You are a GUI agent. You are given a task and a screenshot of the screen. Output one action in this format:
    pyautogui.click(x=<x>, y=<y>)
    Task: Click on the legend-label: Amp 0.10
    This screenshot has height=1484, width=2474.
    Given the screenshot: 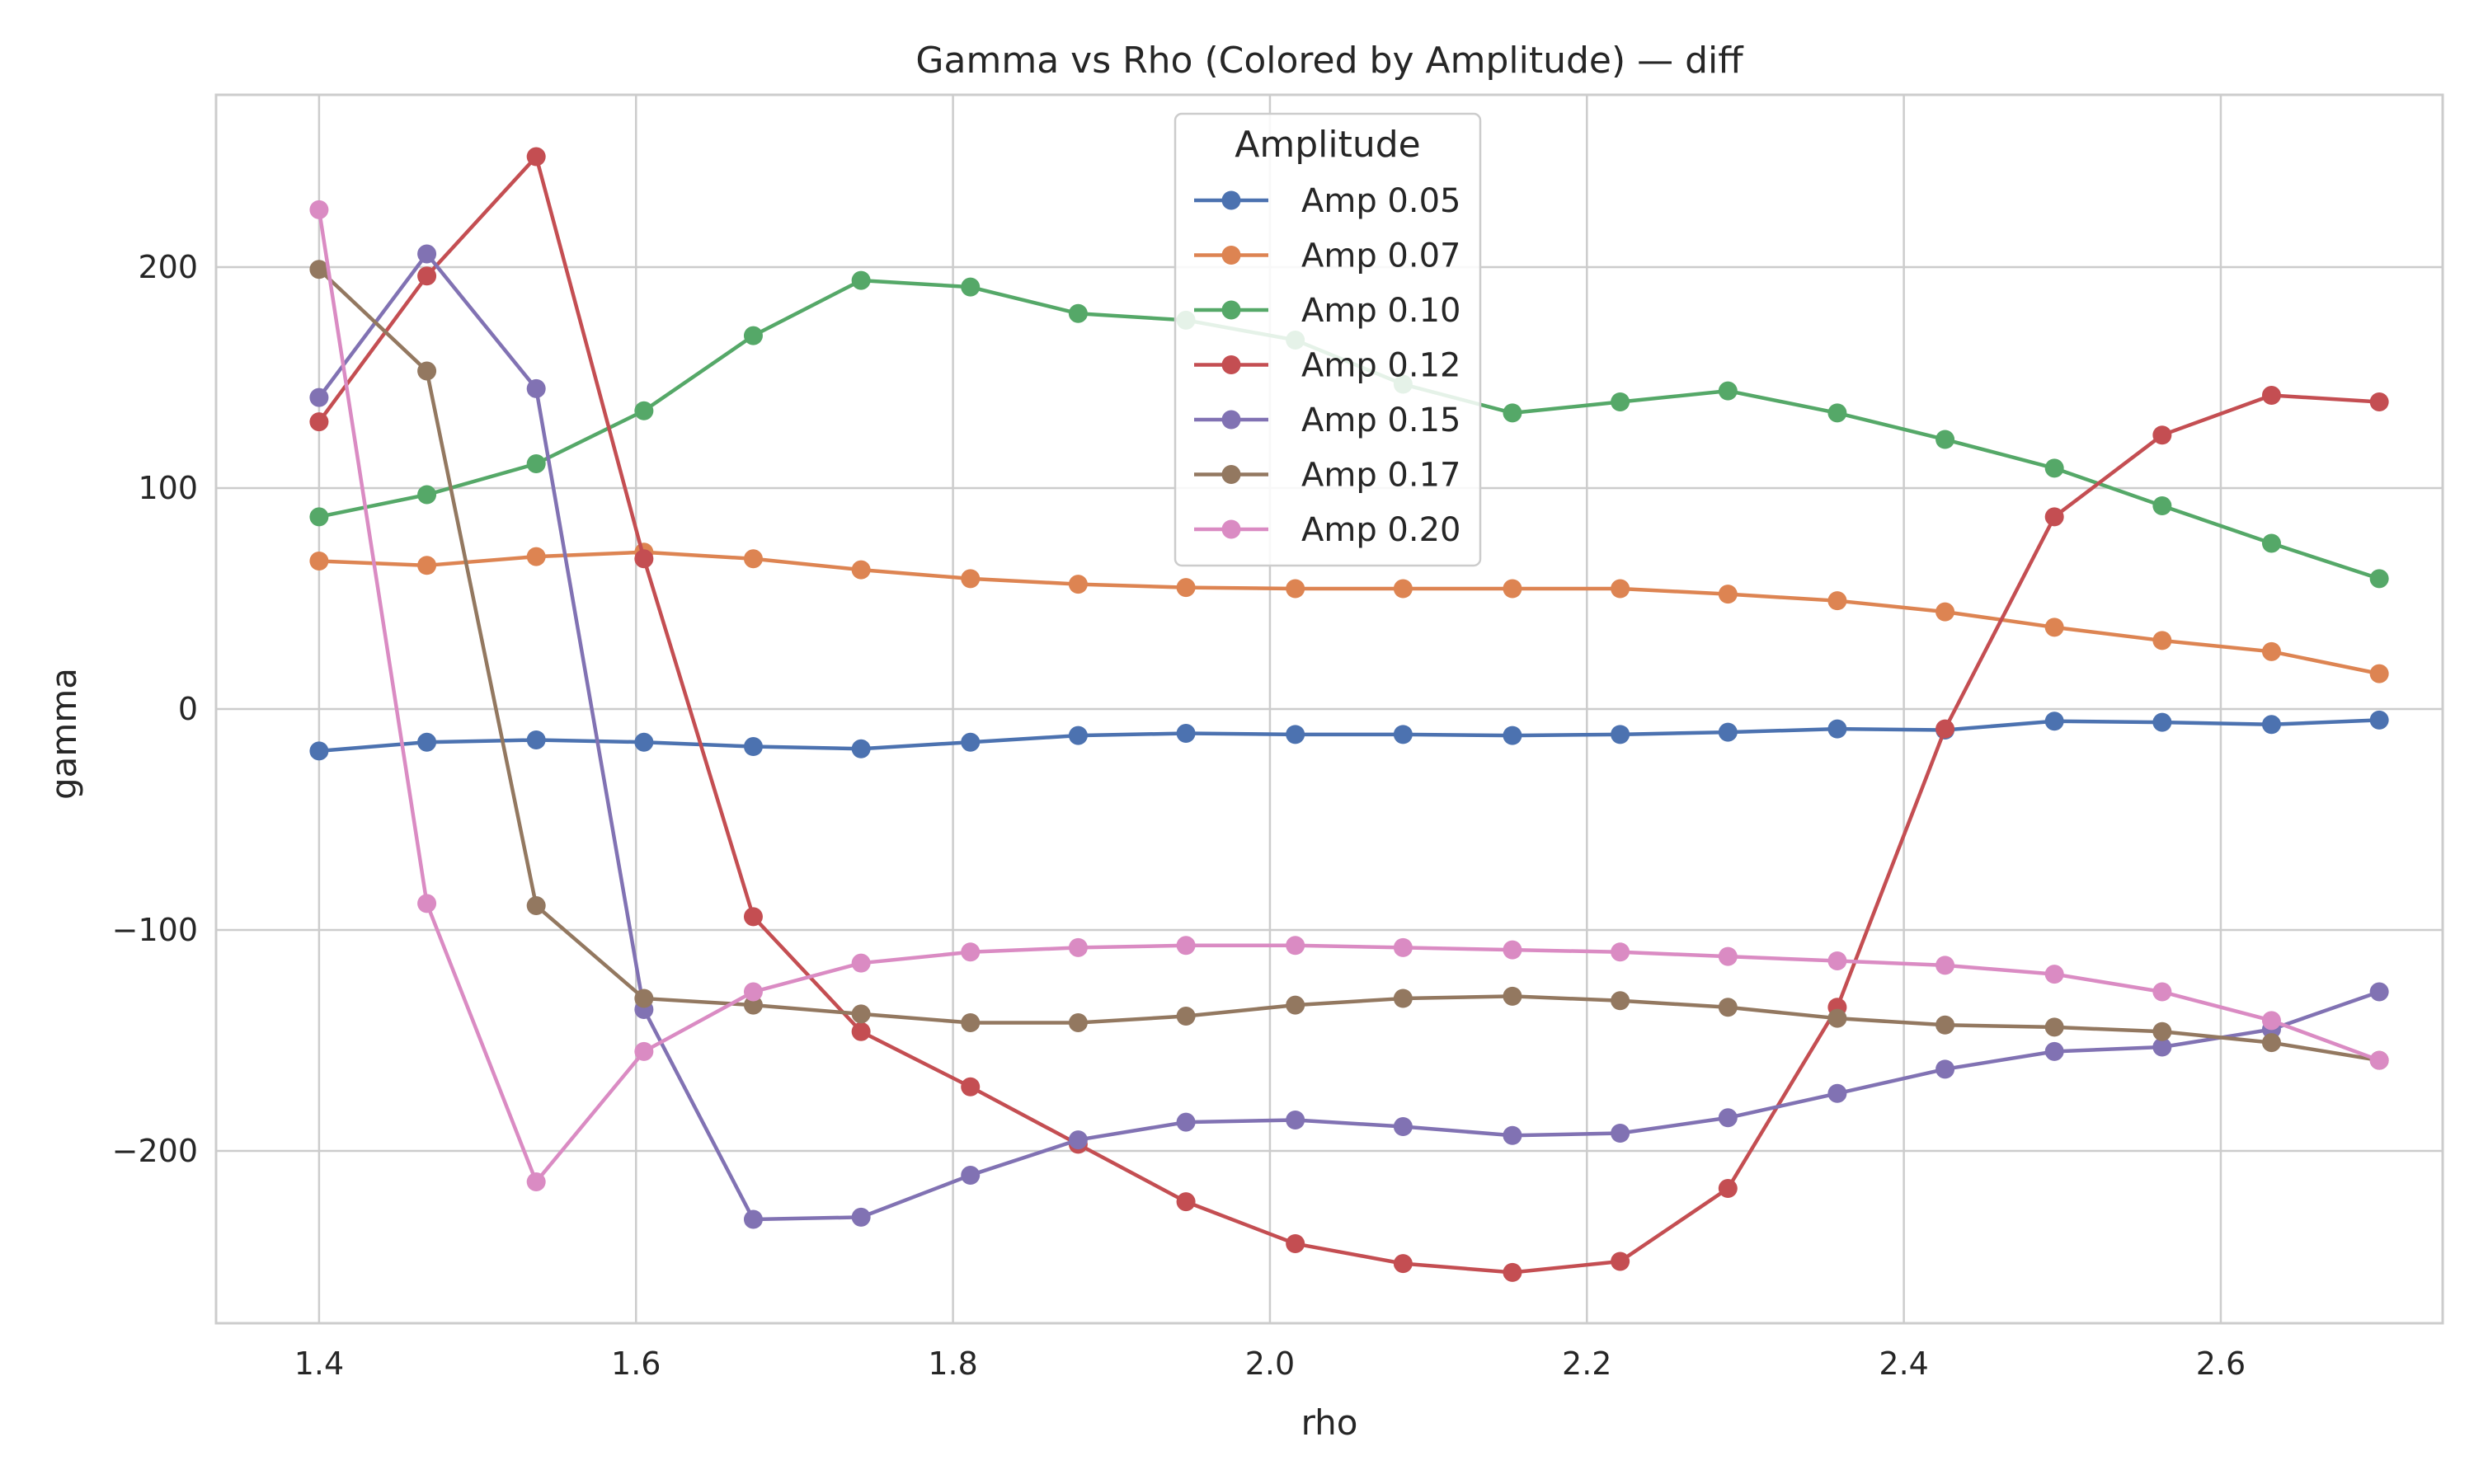 What is the action you would take?
    pyautogui.click(x=1381, y=311)
    